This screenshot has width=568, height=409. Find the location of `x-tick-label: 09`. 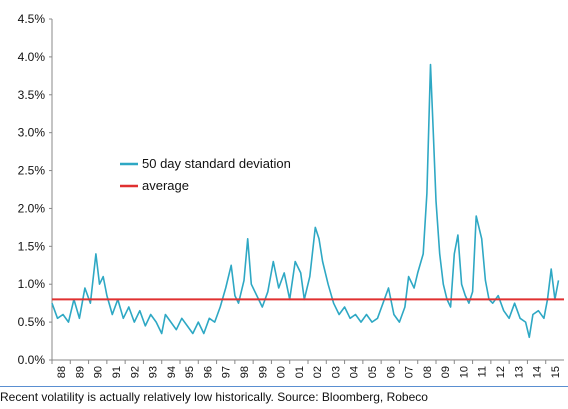

x-tick-label: 09 is located at coordinates (446, 372).